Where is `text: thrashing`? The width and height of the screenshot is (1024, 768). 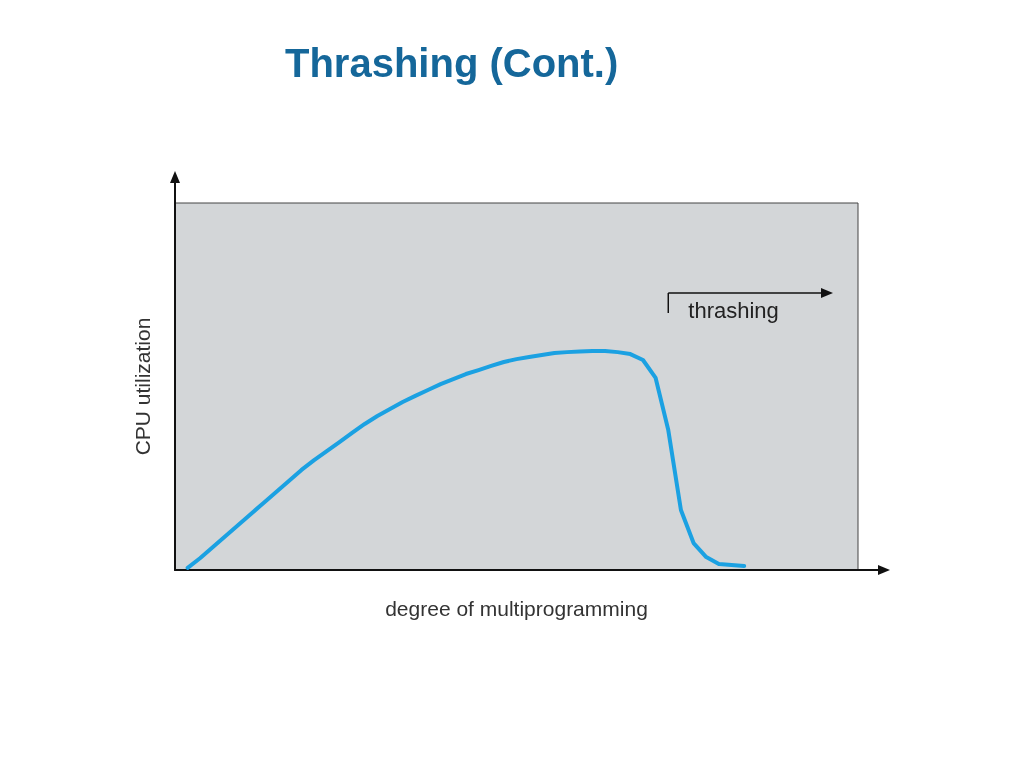 text: thrashing is located at coordinates (733, 310).